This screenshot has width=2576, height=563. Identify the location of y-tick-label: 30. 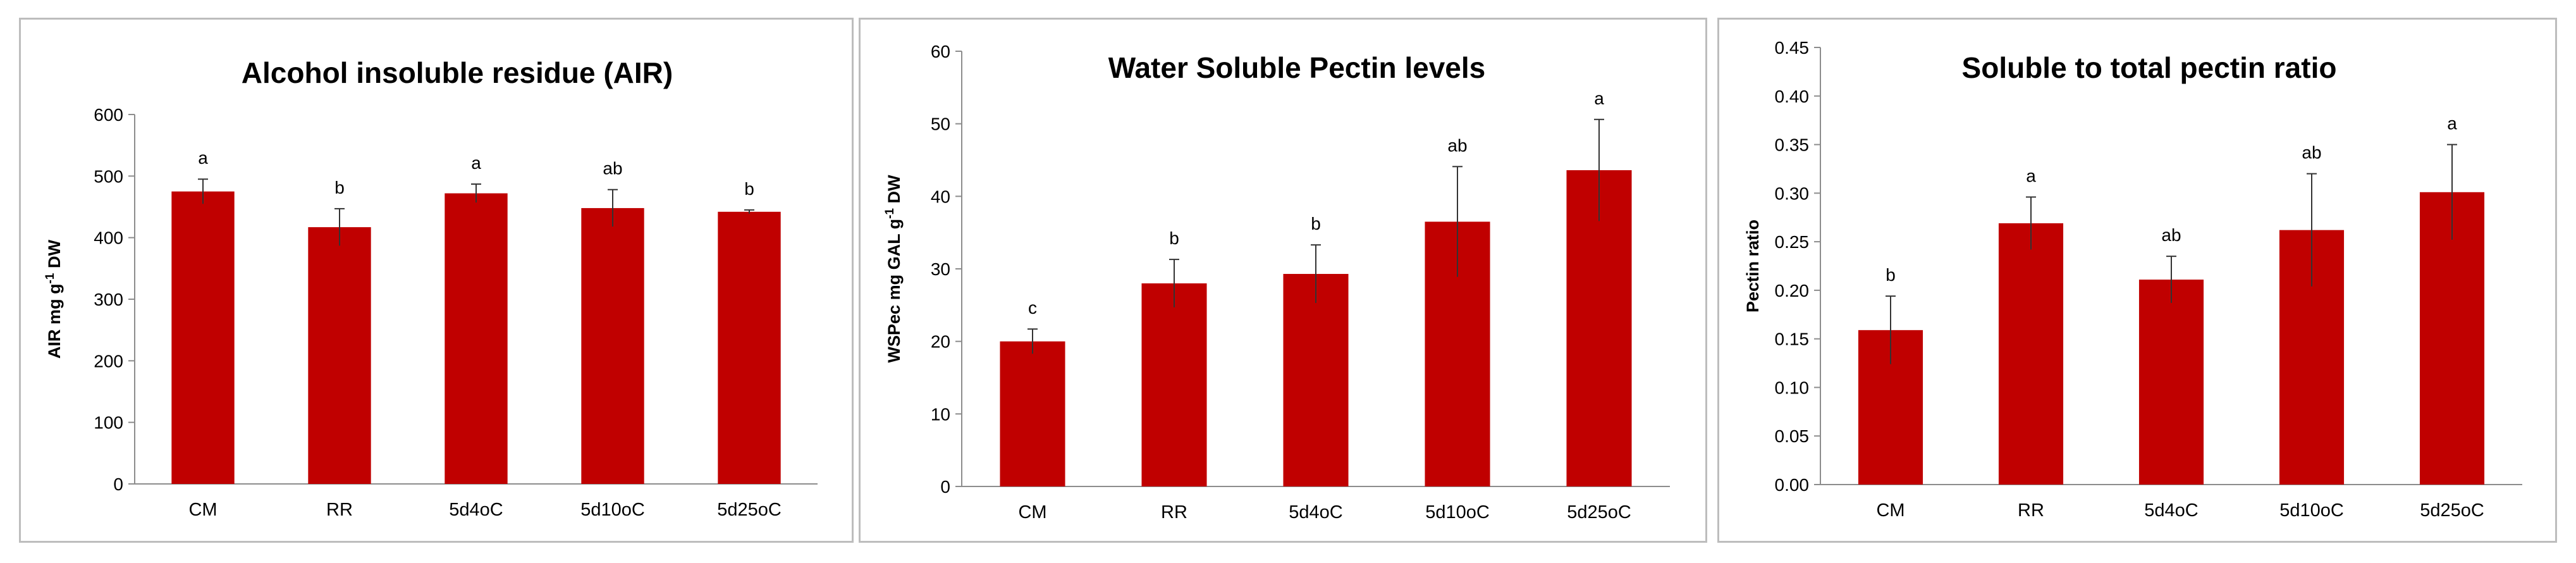
(940, 269).